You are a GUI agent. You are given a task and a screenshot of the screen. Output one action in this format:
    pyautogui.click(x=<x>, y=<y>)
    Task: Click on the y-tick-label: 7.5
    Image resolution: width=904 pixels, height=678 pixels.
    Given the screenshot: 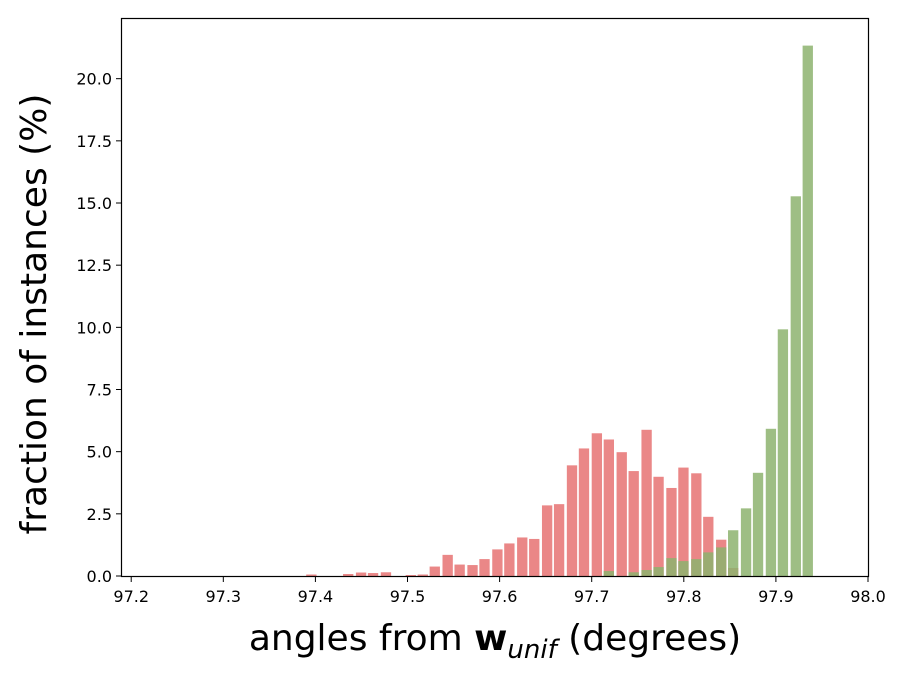 What is the action you would take?
    pyautogui.click(x=99, y=390)
    